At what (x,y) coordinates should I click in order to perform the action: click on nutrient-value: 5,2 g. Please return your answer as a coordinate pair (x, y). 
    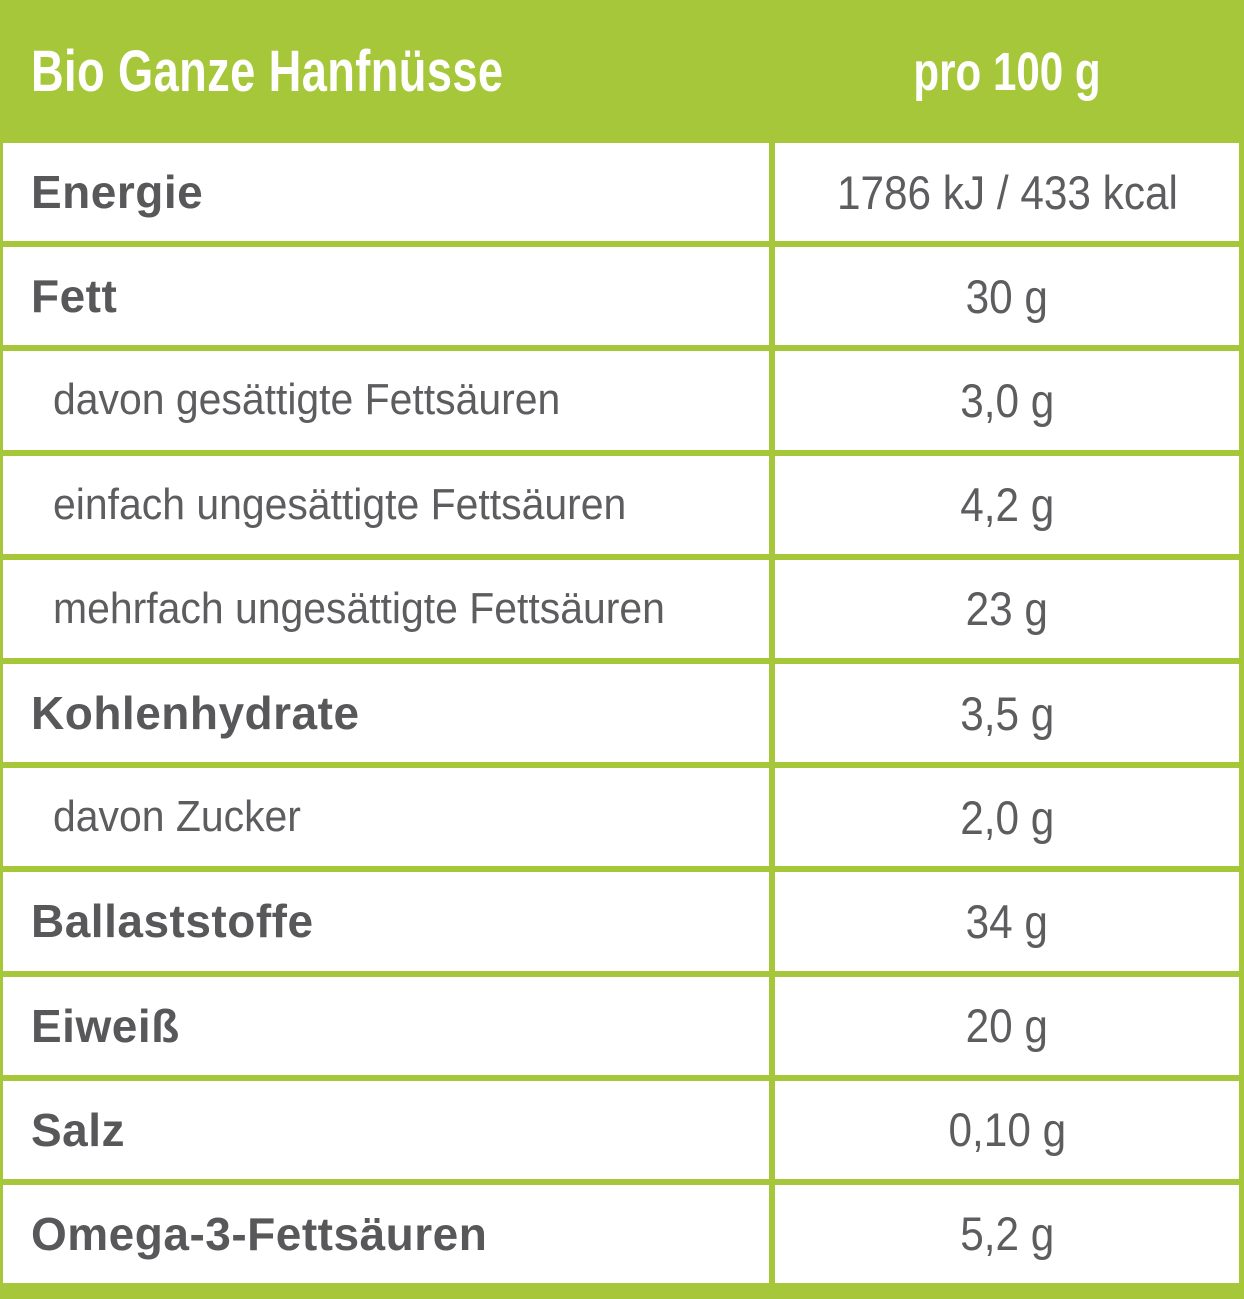
    Looking at the image, I should click on (1007, 1234).